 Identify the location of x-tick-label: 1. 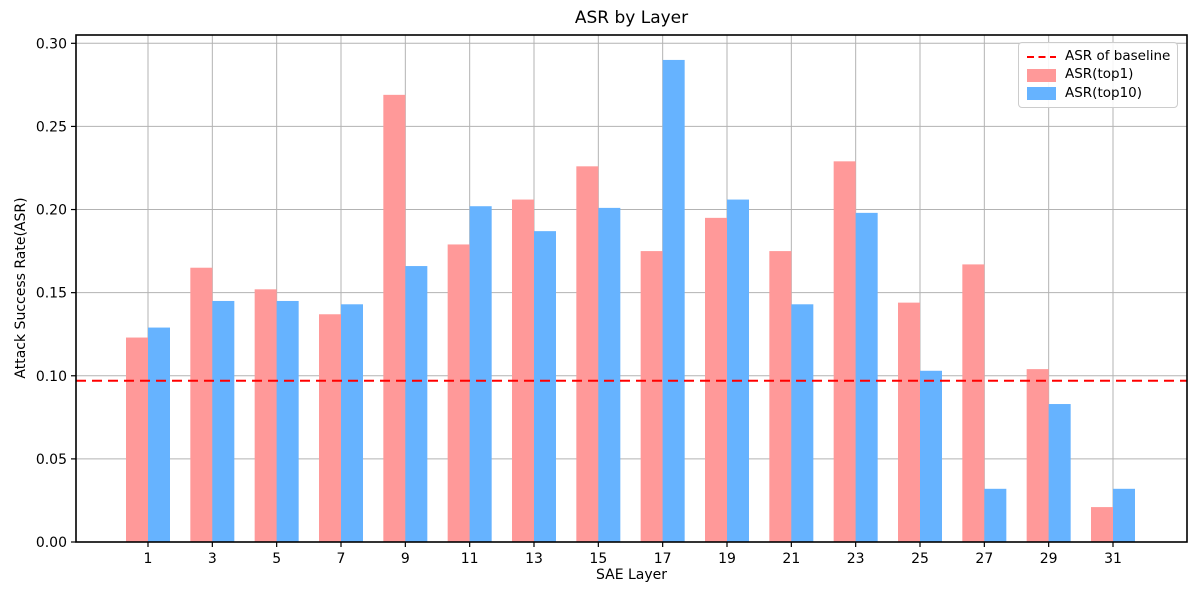
(148, 559).